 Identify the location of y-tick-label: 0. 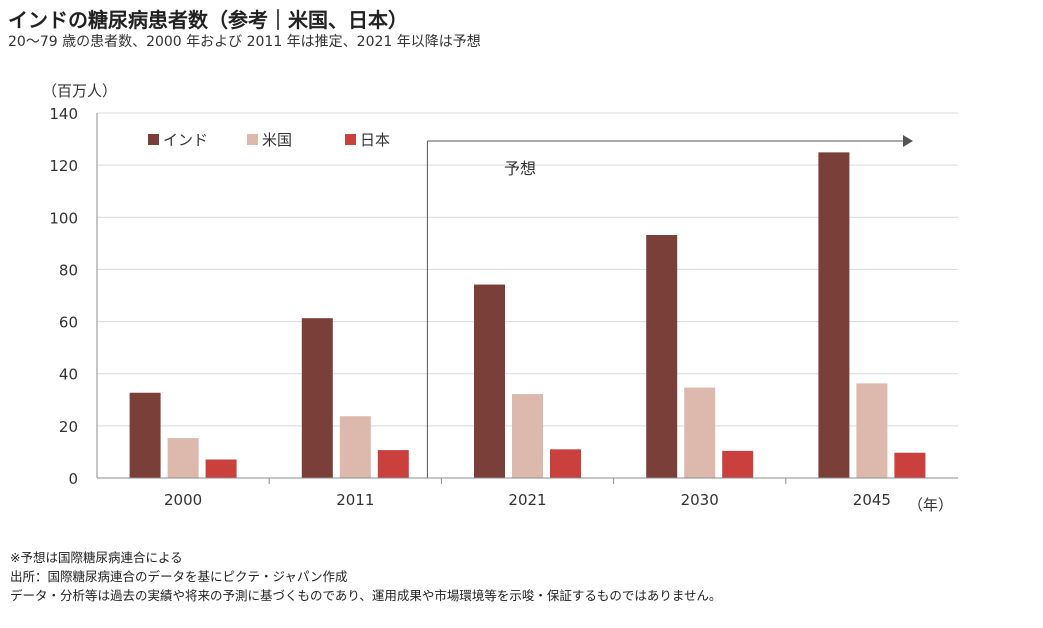
(73, 479).